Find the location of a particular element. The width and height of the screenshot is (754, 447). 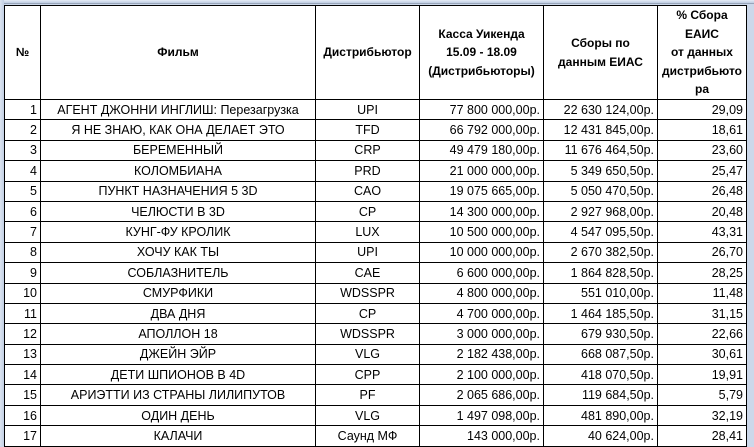

cell-weekend-gross: 2 182 438,00р. is located at coordinates (481, 354).